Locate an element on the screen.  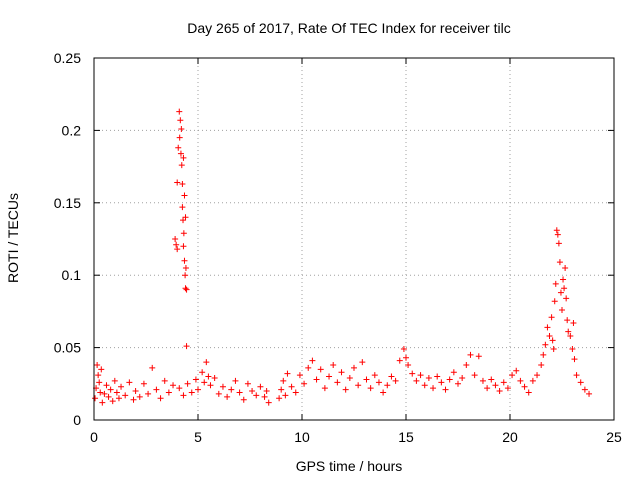
y-tick-label: 0.1 is located at coordinates (72, 275).